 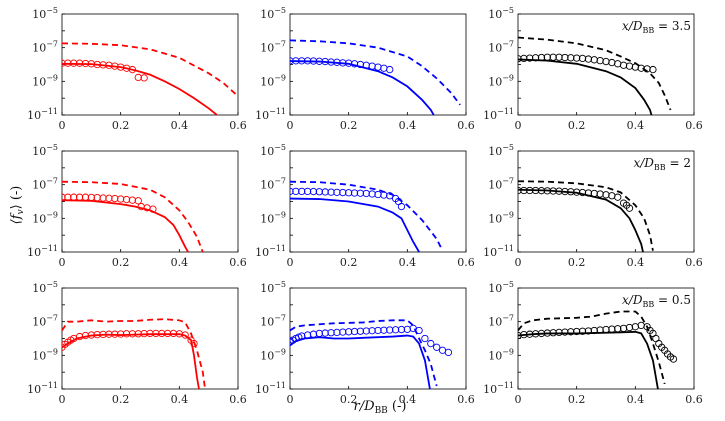 I want to click on annotation-value: = 0.5, so click(x=672, y=300).